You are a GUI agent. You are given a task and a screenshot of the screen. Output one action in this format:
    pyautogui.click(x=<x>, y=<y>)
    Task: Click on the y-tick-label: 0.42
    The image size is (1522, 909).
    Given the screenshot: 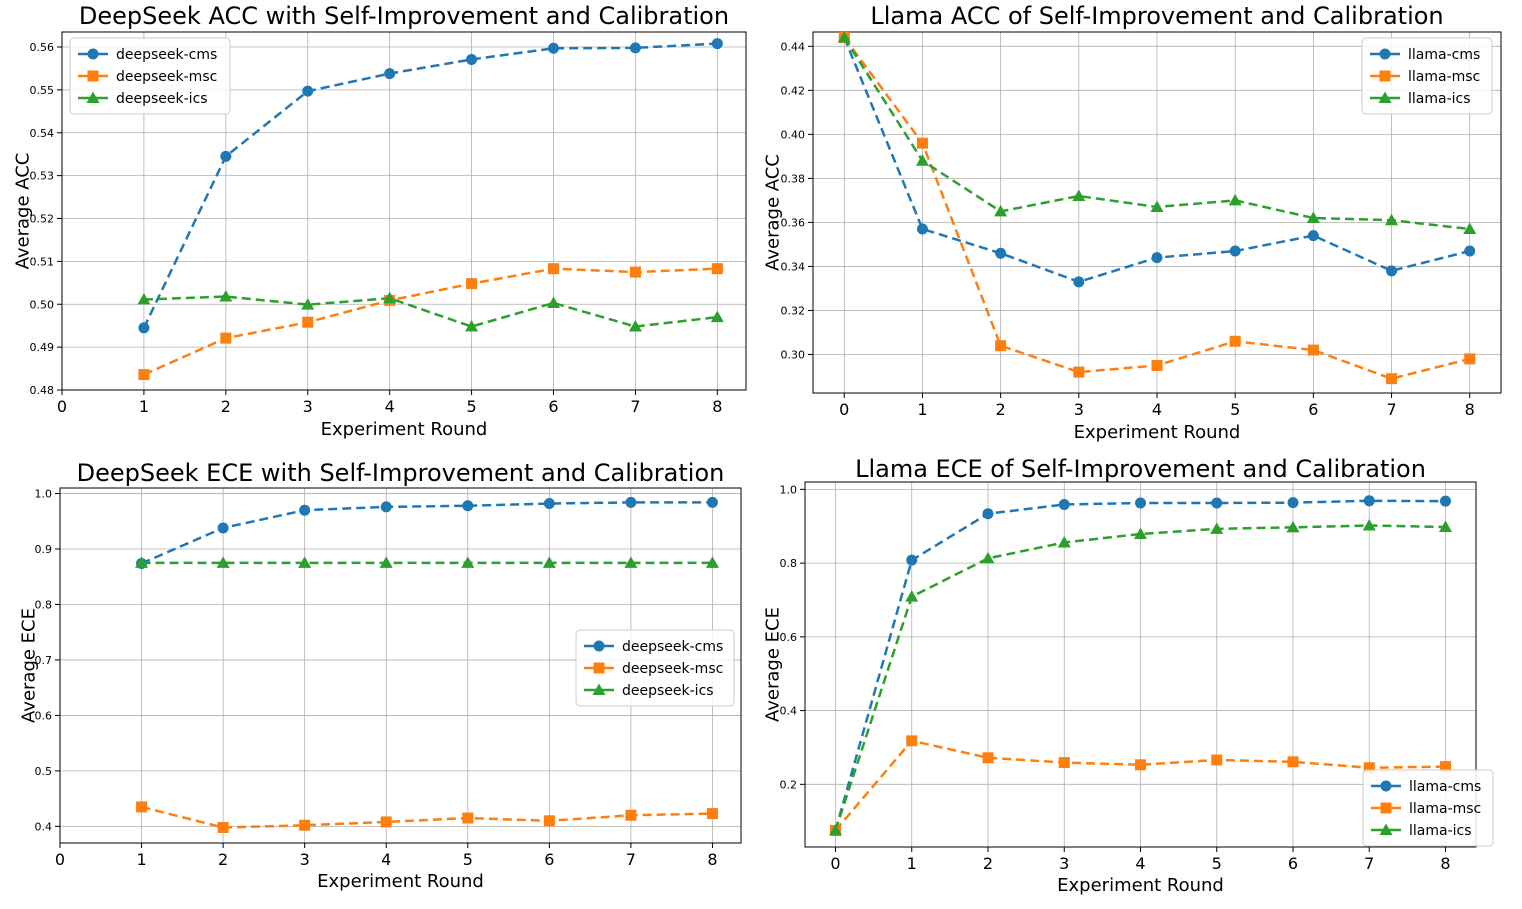 What is the action you would take?
    pyautogui.click(x=793, y=90)
    